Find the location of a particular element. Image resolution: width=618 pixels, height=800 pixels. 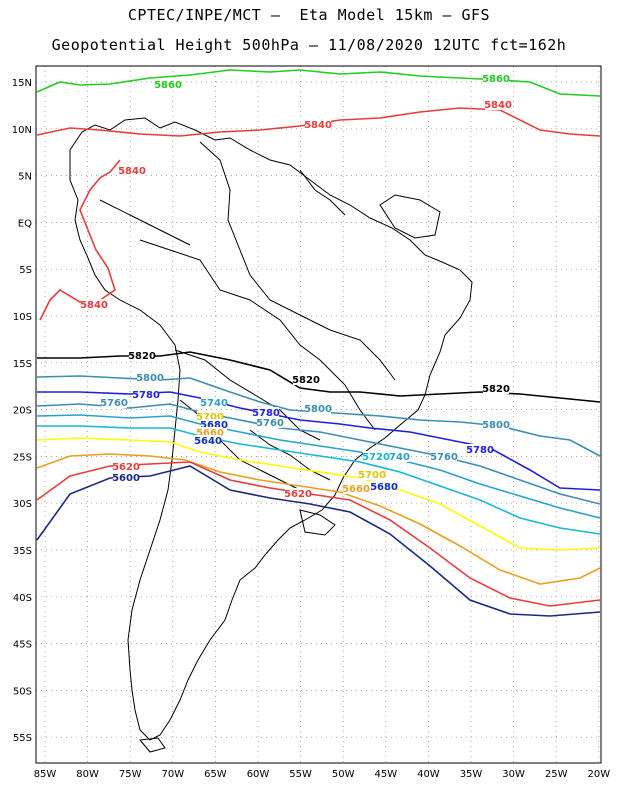

lon-tick-label: 60W is located at coordinates (258, 774).